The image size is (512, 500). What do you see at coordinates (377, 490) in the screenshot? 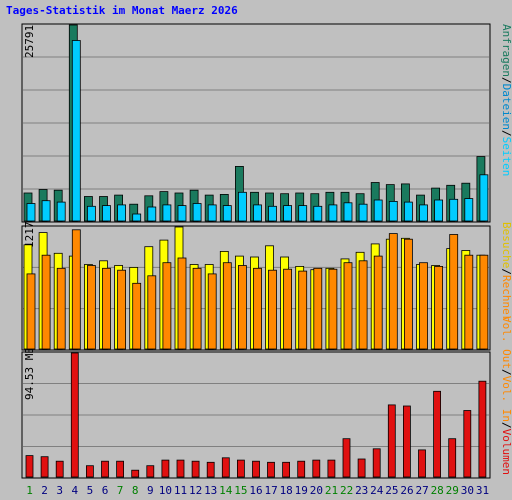
I see `day-label-24: 24` at bounding box center [377, 490].